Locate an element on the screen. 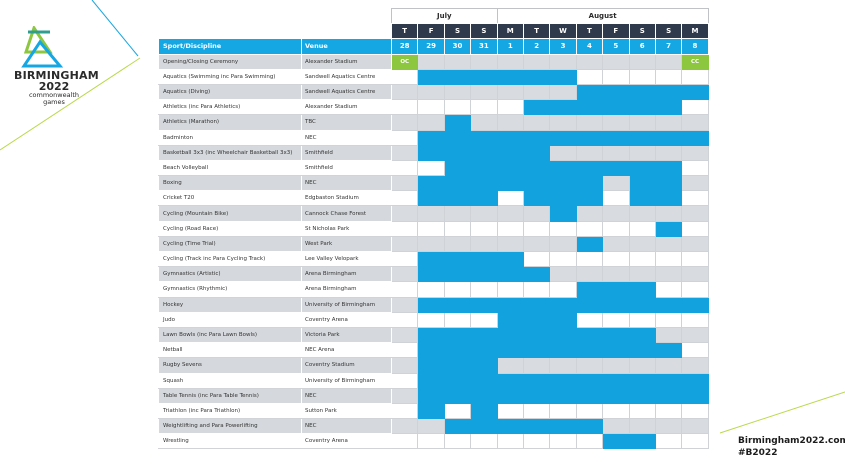 The image size is (845, 470). venue-name: Arena Birmingham is located at coordinates (346, 274).